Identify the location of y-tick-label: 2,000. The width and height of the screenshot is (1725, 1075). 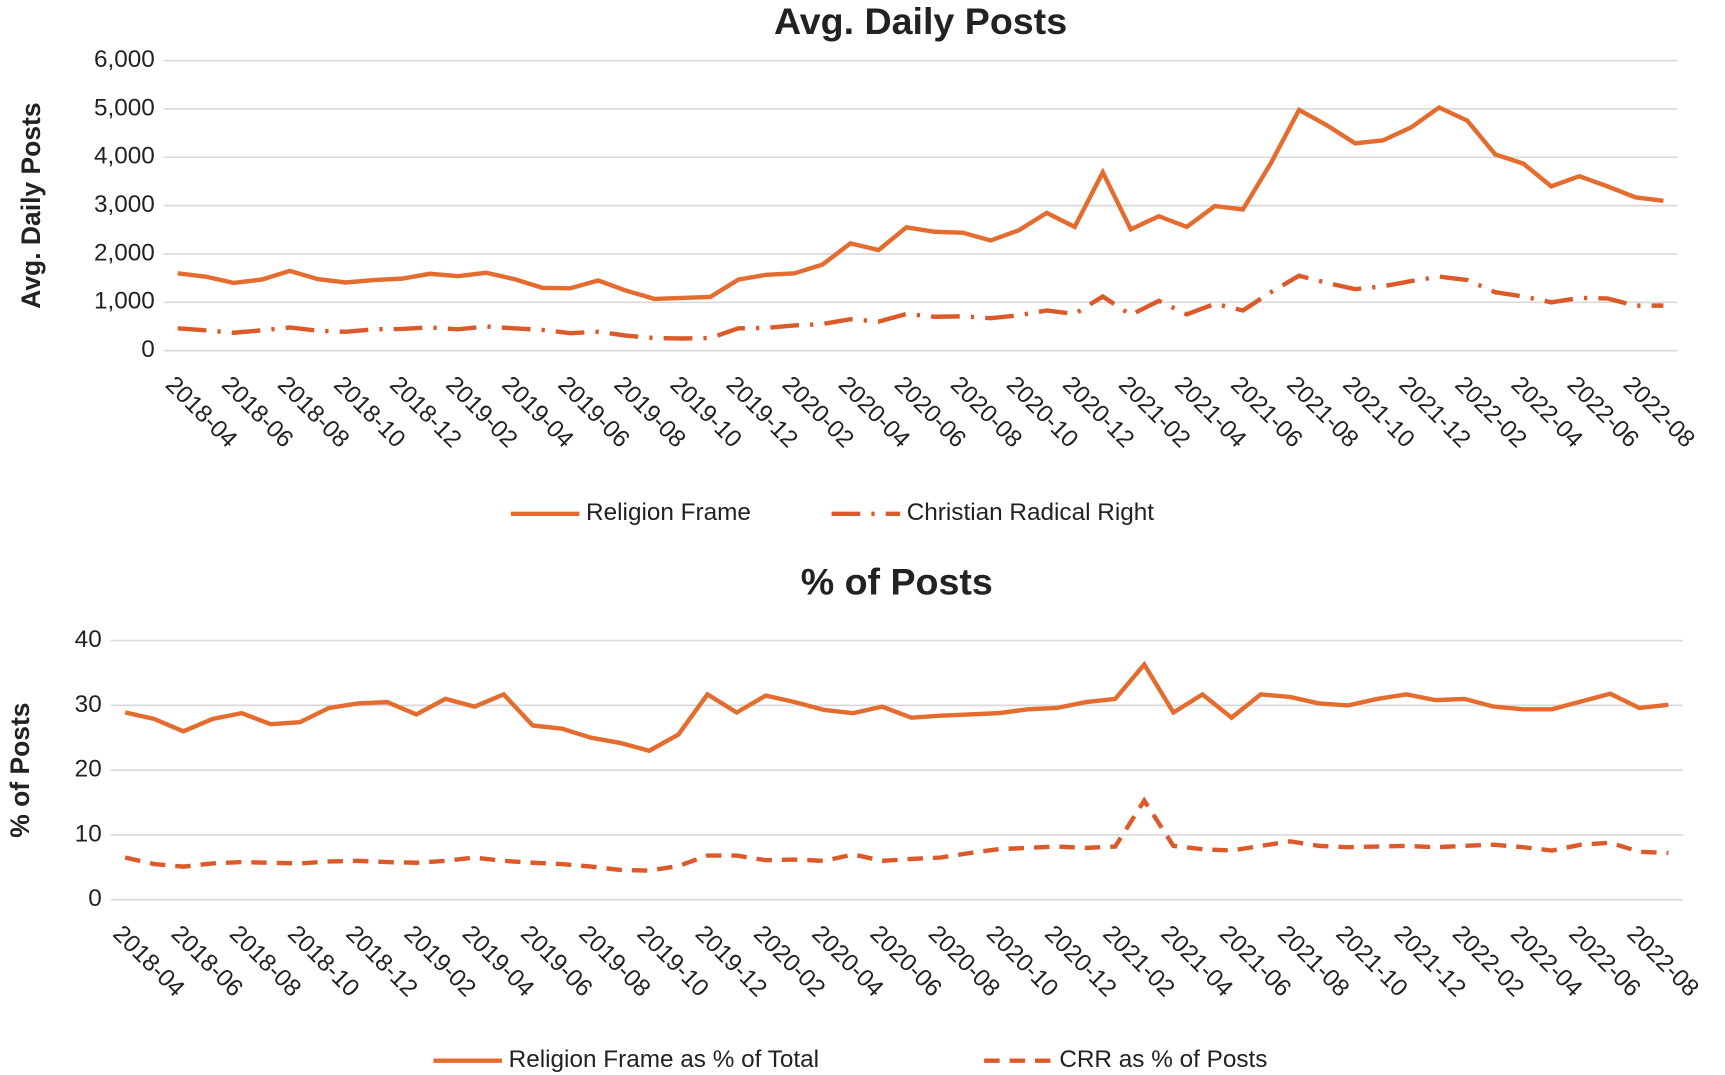
(124, 252).